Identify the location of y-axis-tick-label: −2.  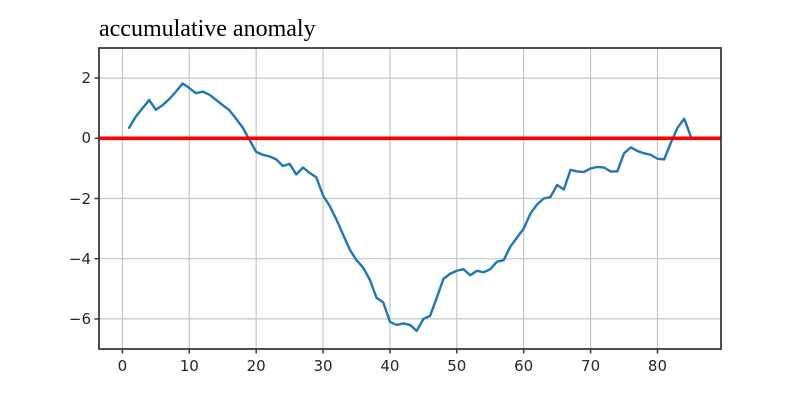
(79, 198).